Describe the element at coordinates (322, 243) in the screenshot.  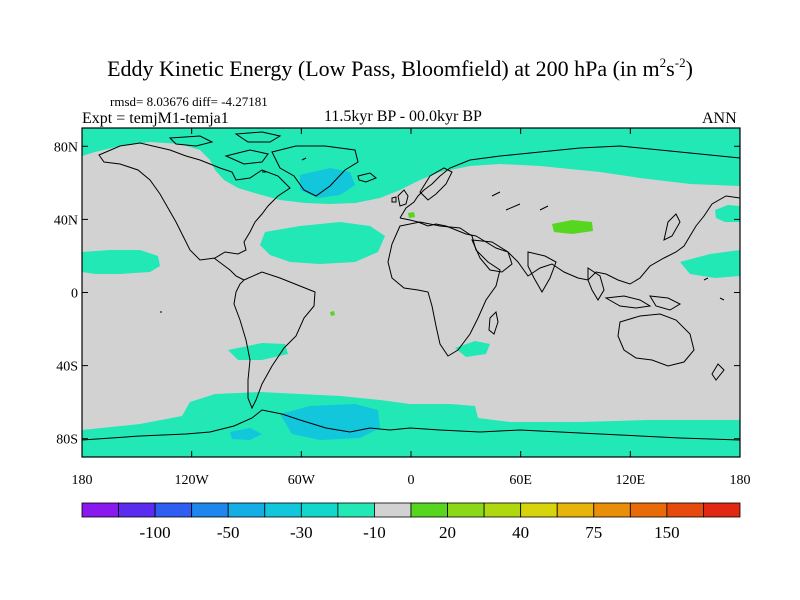
I see `anomaly-region-subtropical-atlantic` at that location.